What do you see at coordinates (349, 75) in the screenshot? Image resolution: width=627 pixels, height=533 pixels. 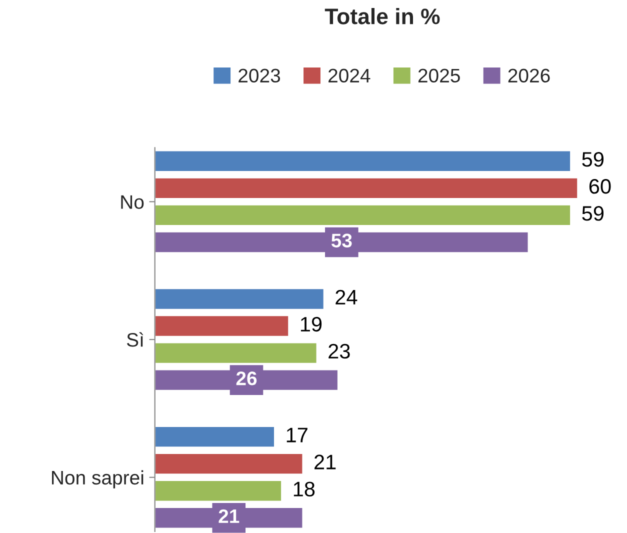 I see `legend-label: 2024` at bounding box center [349, 75].